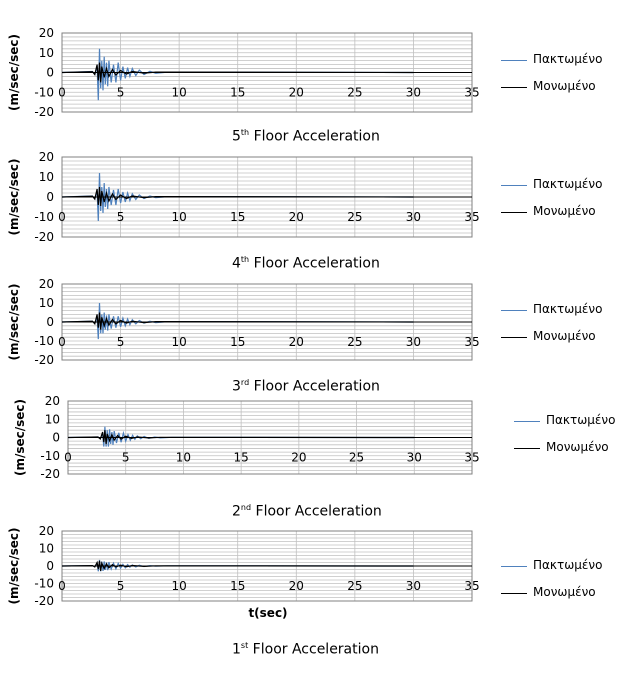 This screenshot has height=677, width=623. I want to click on x-axis-label: t(sec), so click(267, 613).